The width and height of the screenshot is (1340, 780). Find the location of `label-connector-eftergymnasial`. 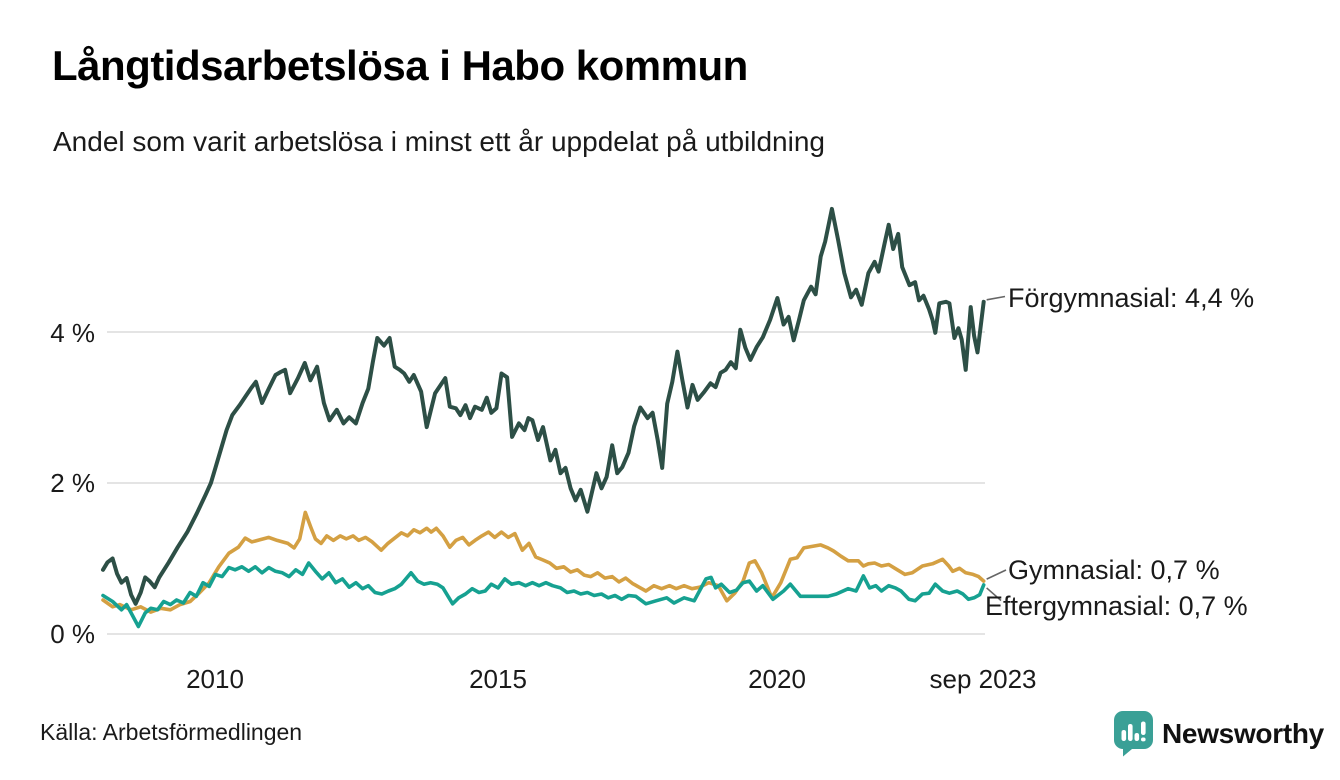

label-connector-eftergymnasial is located at coordinates (994, 594).